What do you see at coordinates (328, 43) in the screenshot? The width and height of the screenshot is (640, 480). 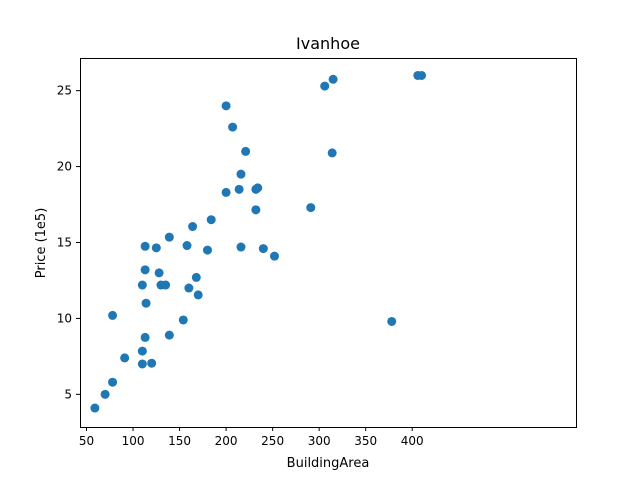 I see `chart-title: Ivanhoe` at bounding box center [328, 43].